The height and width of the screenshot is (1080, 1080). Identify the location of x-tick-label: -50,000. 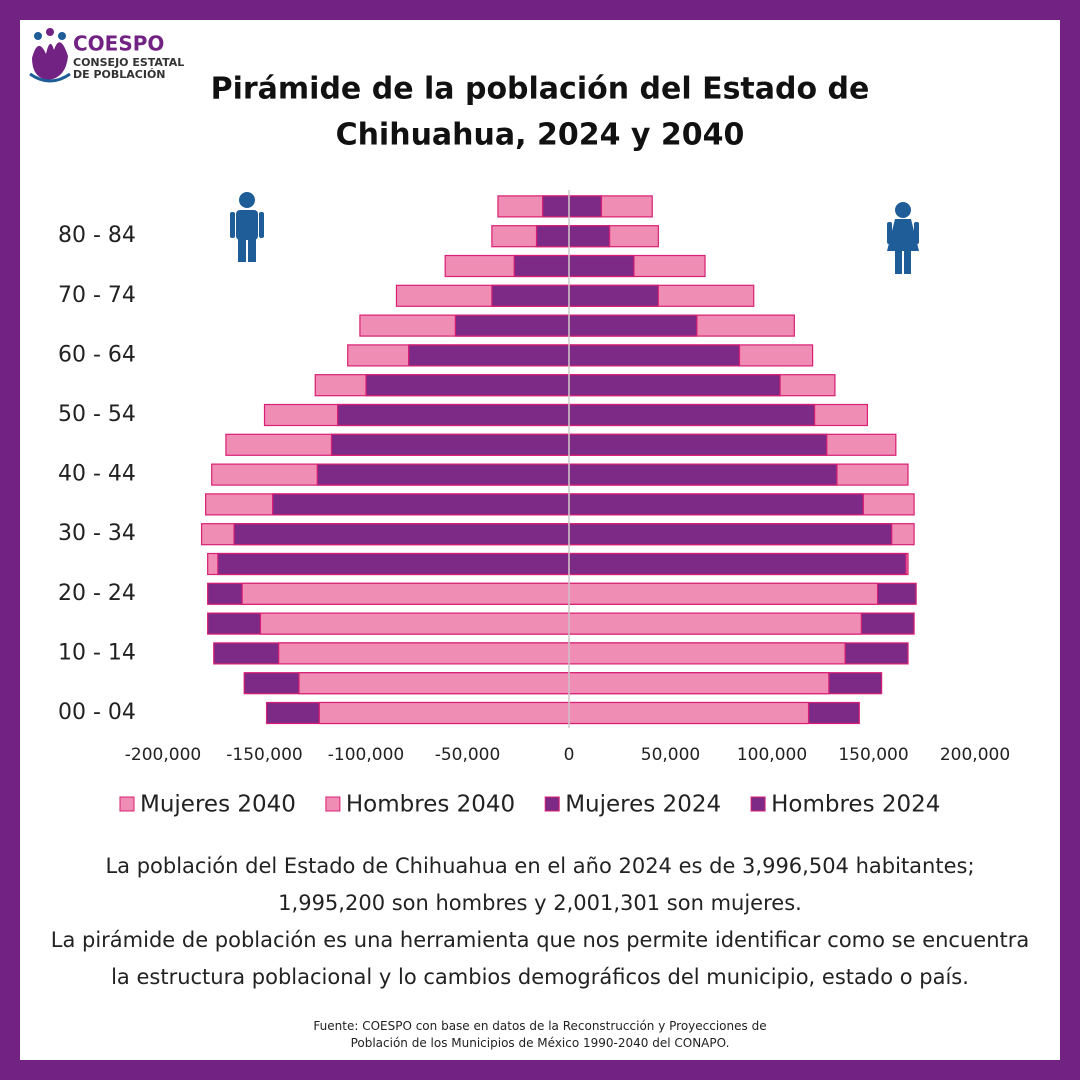
(468, 755).